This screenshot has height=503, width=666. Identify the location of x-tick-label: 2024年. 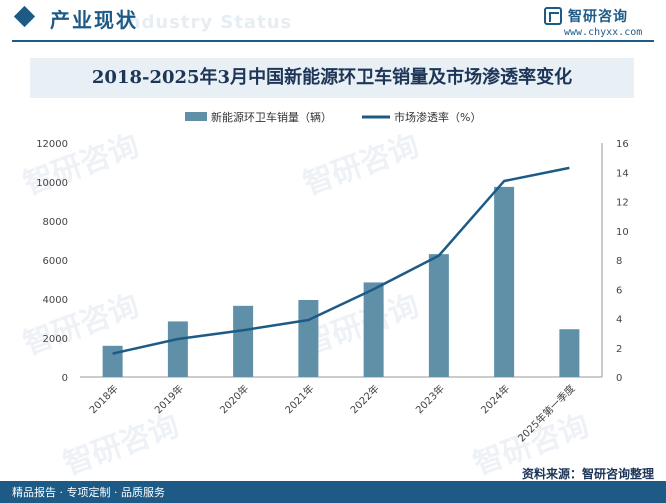
(495, 399).